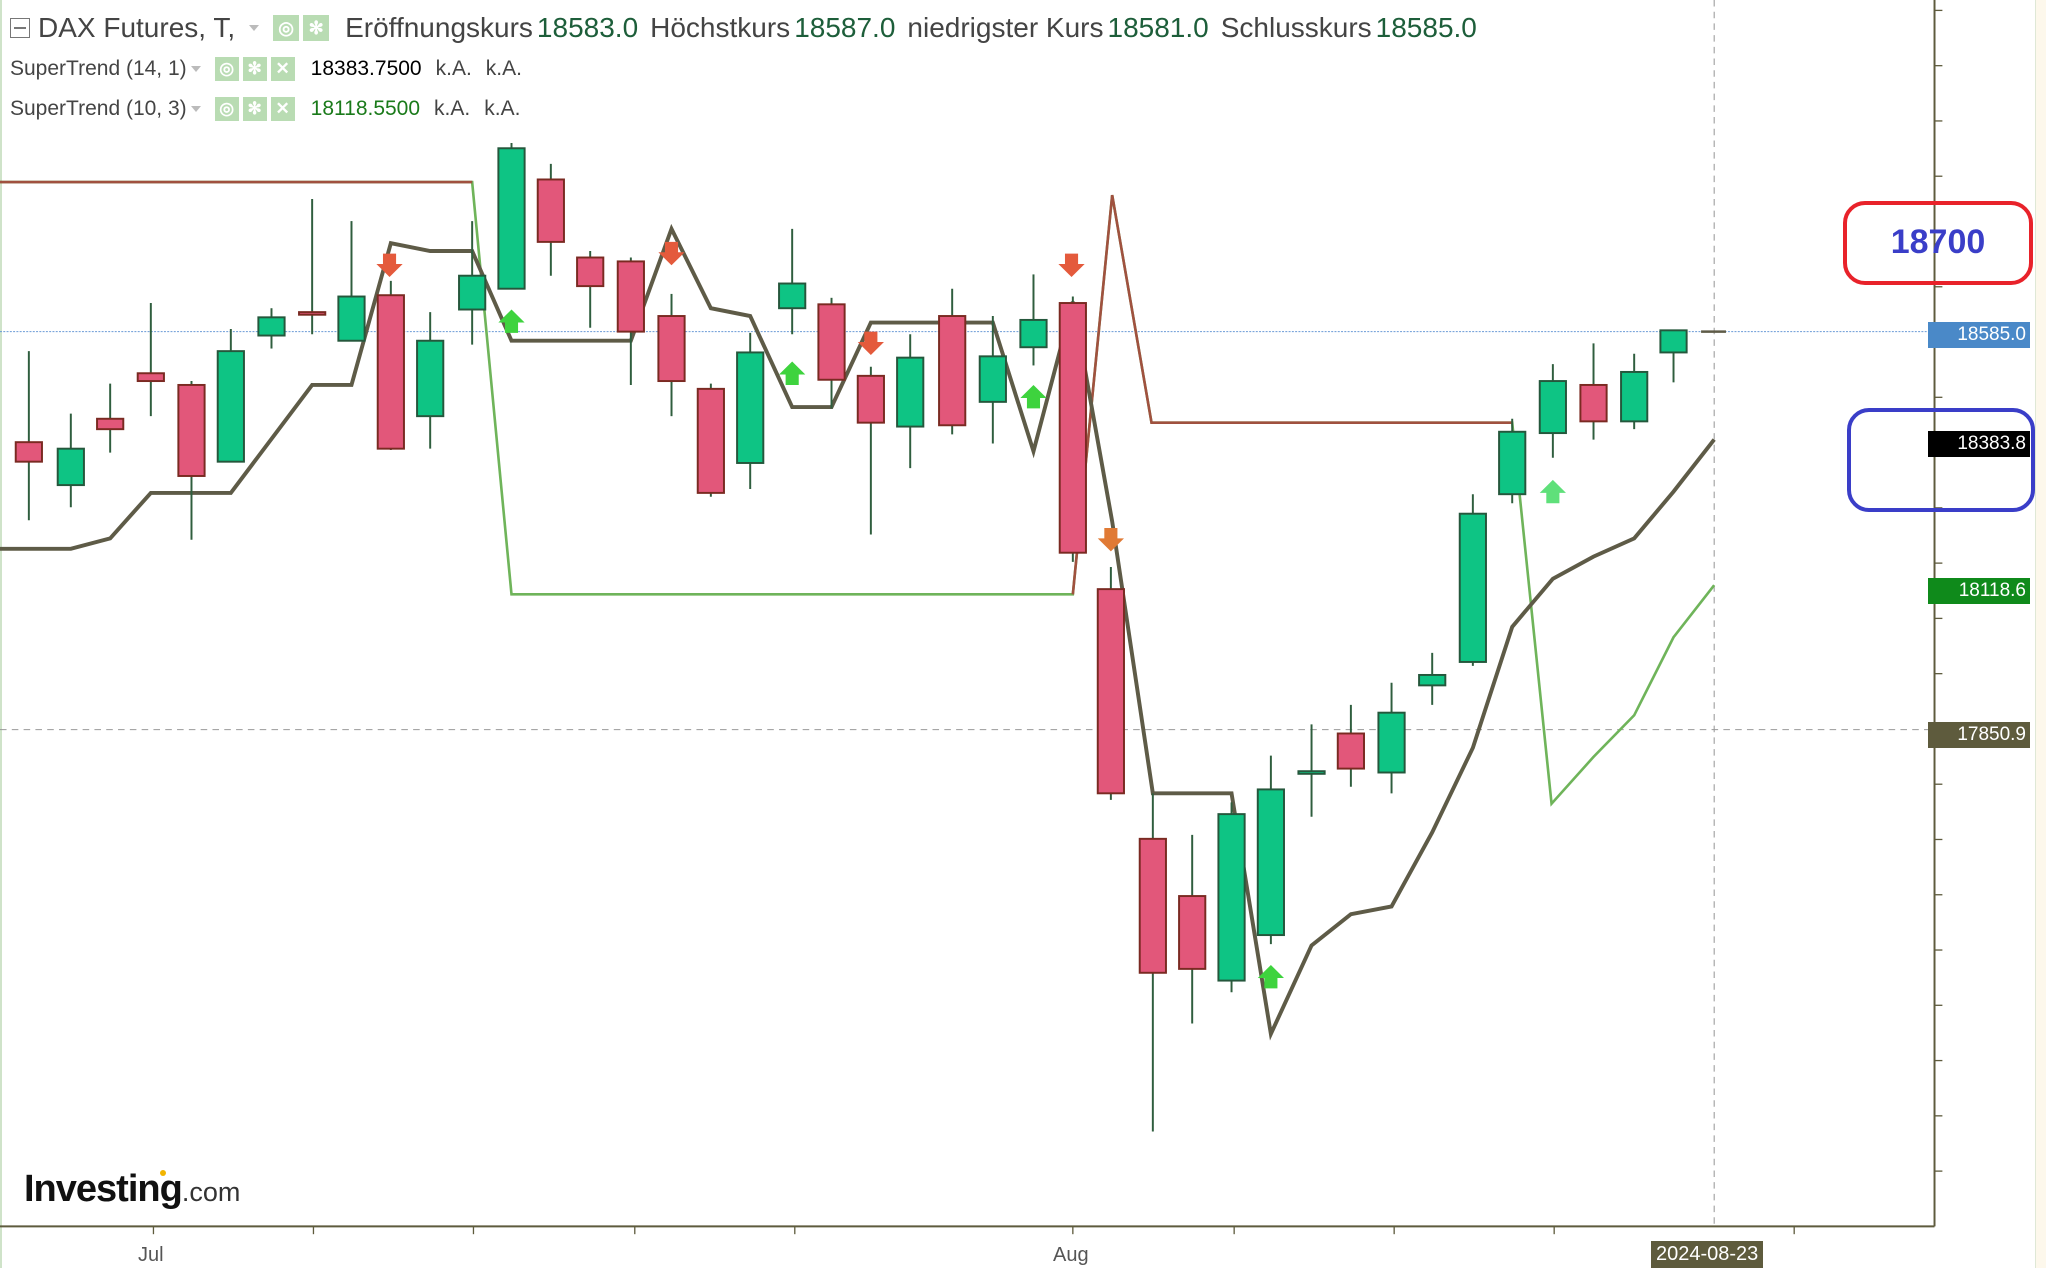  What do you see at coordinates (137, 27) in the screenshot?
I see `instrument-title: DAX Futures, T,` at bounding box center [137, 27].